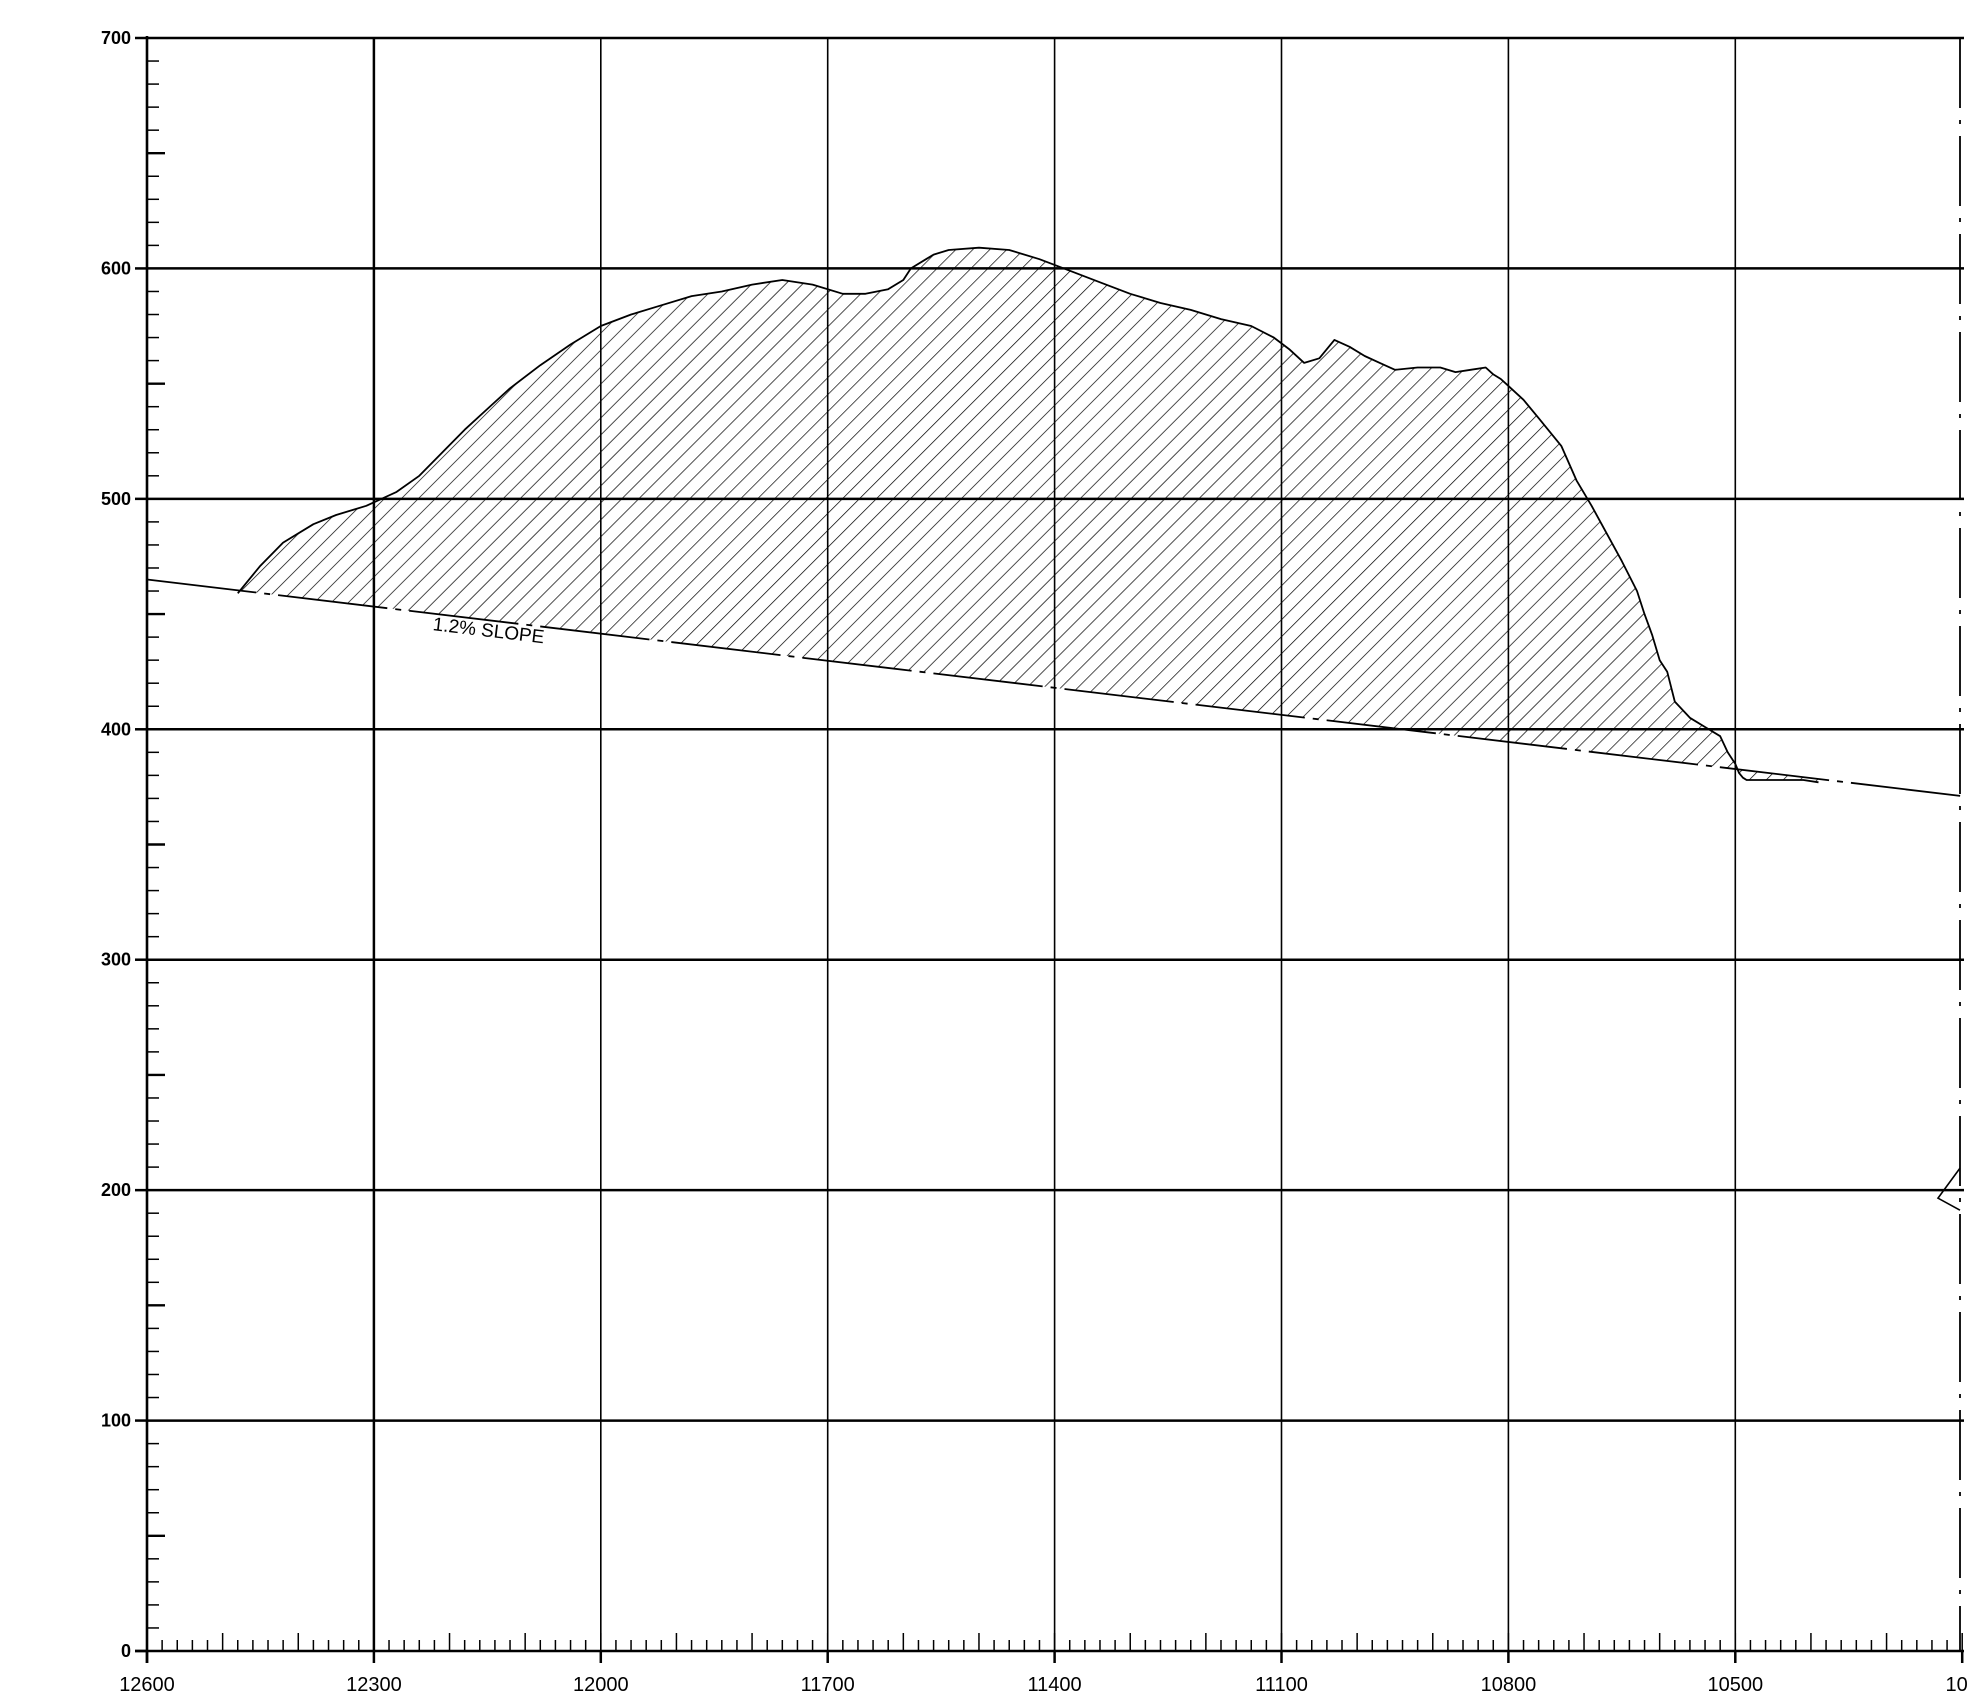 This screenshot has height=1701, width=1968. Describe the element at coordinates (1509, 1685) in the screenshot. I see `x-tick-label: 10800` at that location.